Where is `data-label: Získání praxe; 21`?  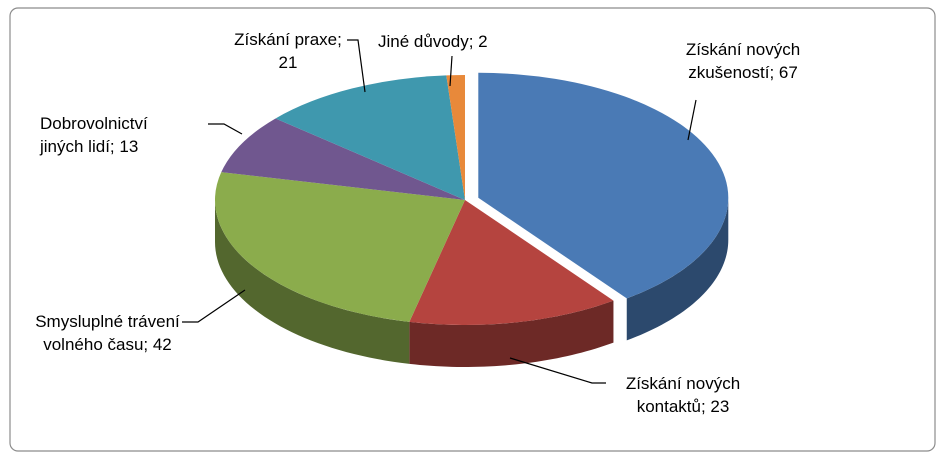 data-label: Získání praxe; 21 is located at coordinates (288, 51).